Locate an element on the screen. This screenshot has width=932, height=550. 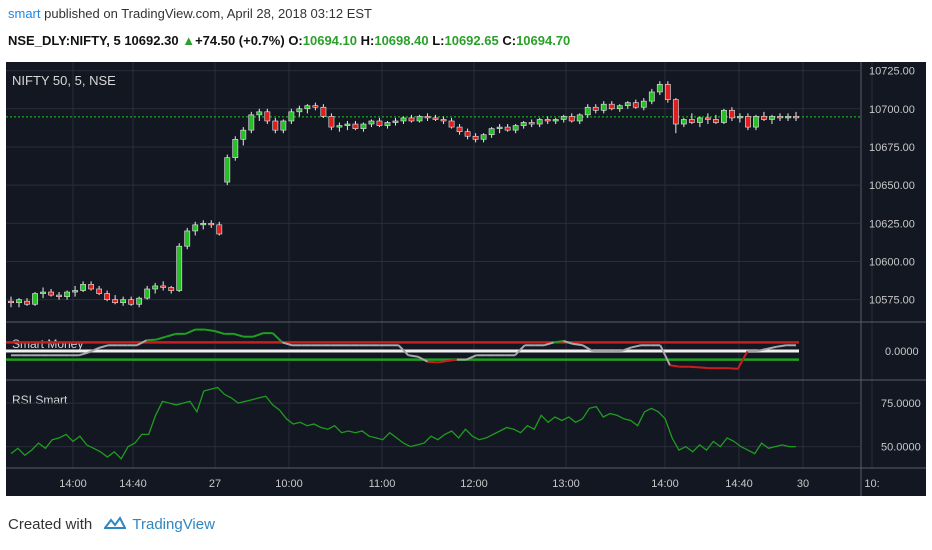
low-label: L: is located at coordinates (438, 40).